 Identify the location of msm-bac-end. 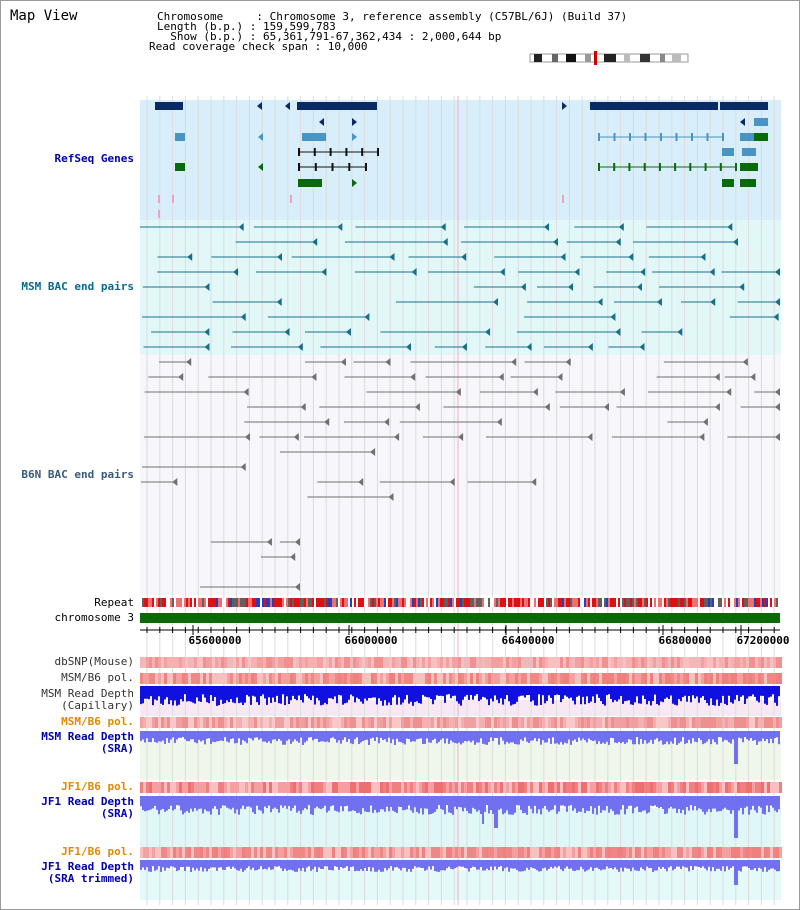
(577, 272).